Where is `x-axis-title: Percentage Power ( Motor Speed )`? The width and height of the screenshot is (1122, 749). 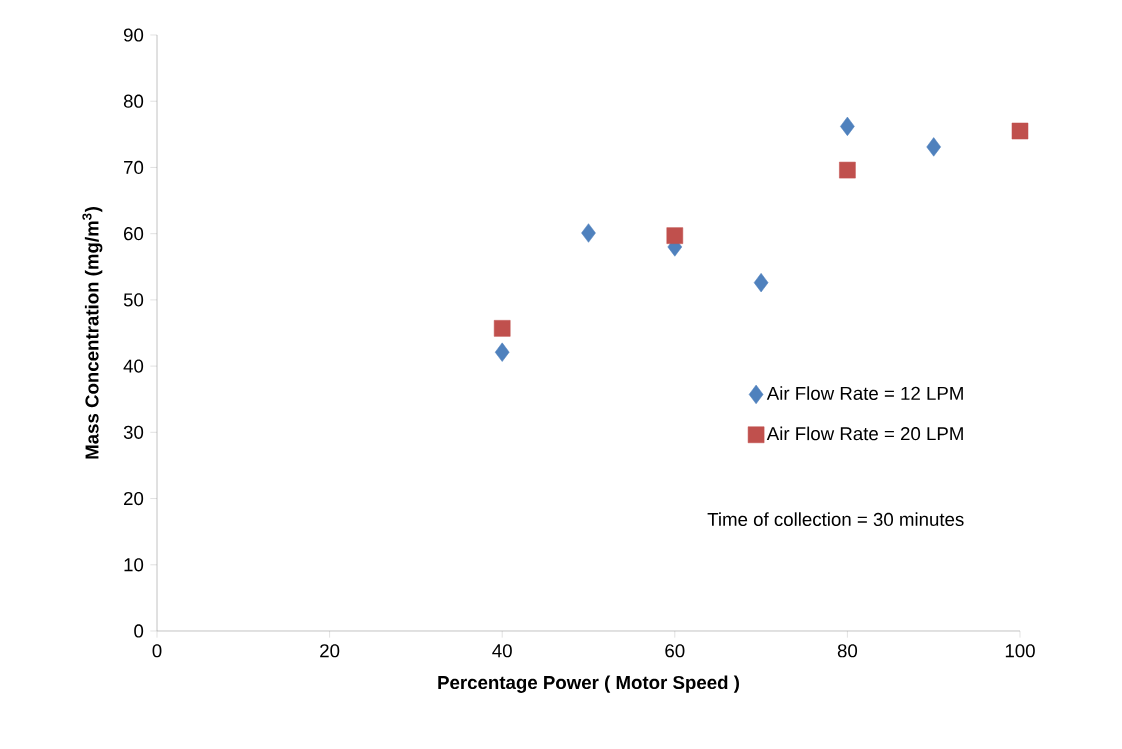 x-axis-title: Percentage Power ( Motor Speed ) is located at coordinates (588, 684).